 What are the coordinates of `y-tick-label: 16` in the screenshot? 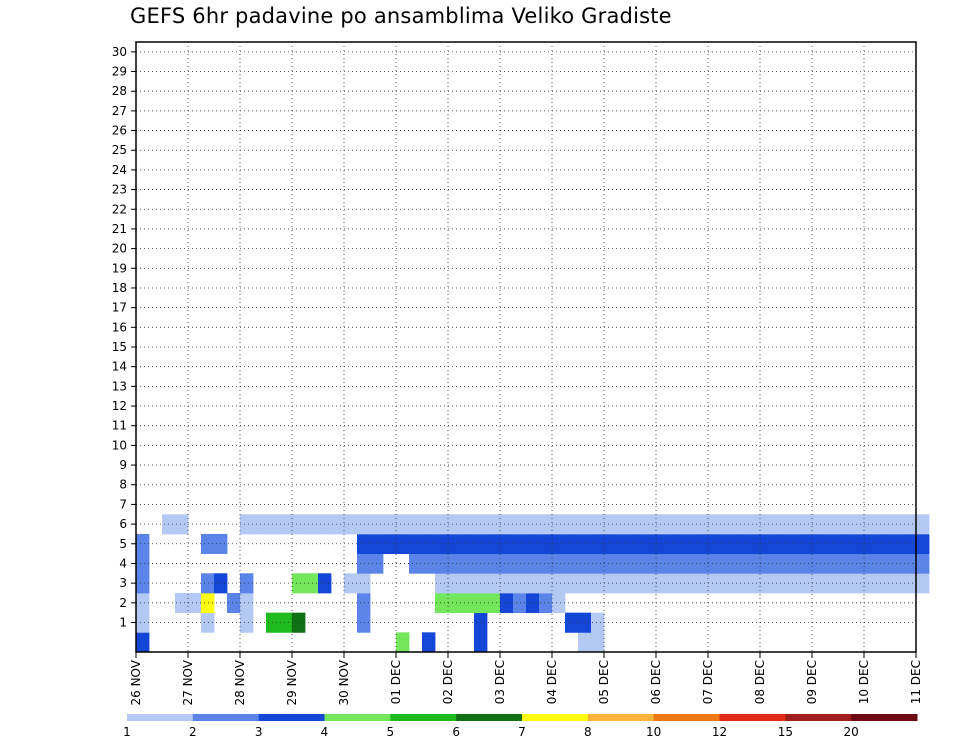 It's located at (119, 327).